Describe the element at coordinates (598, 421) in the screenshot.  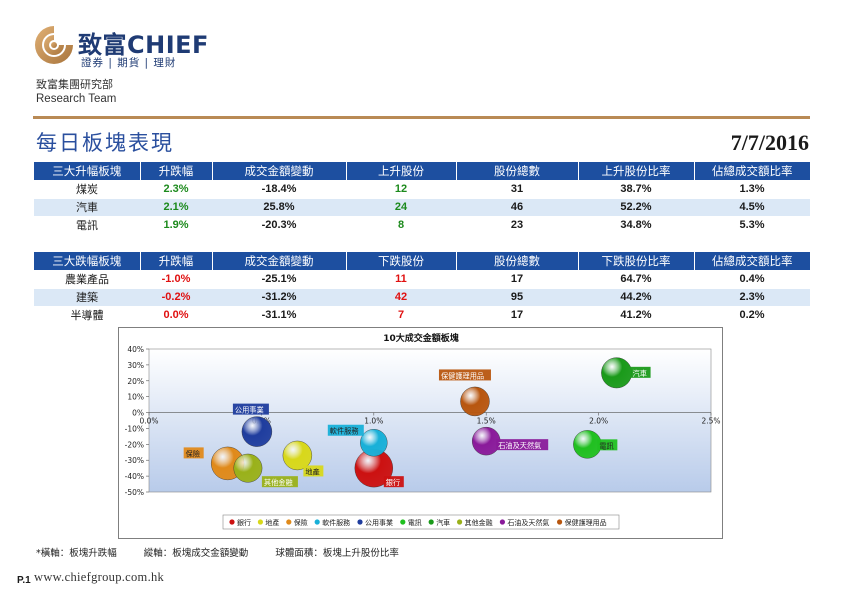
I see `x-tick-label: 2.0%` at that location.